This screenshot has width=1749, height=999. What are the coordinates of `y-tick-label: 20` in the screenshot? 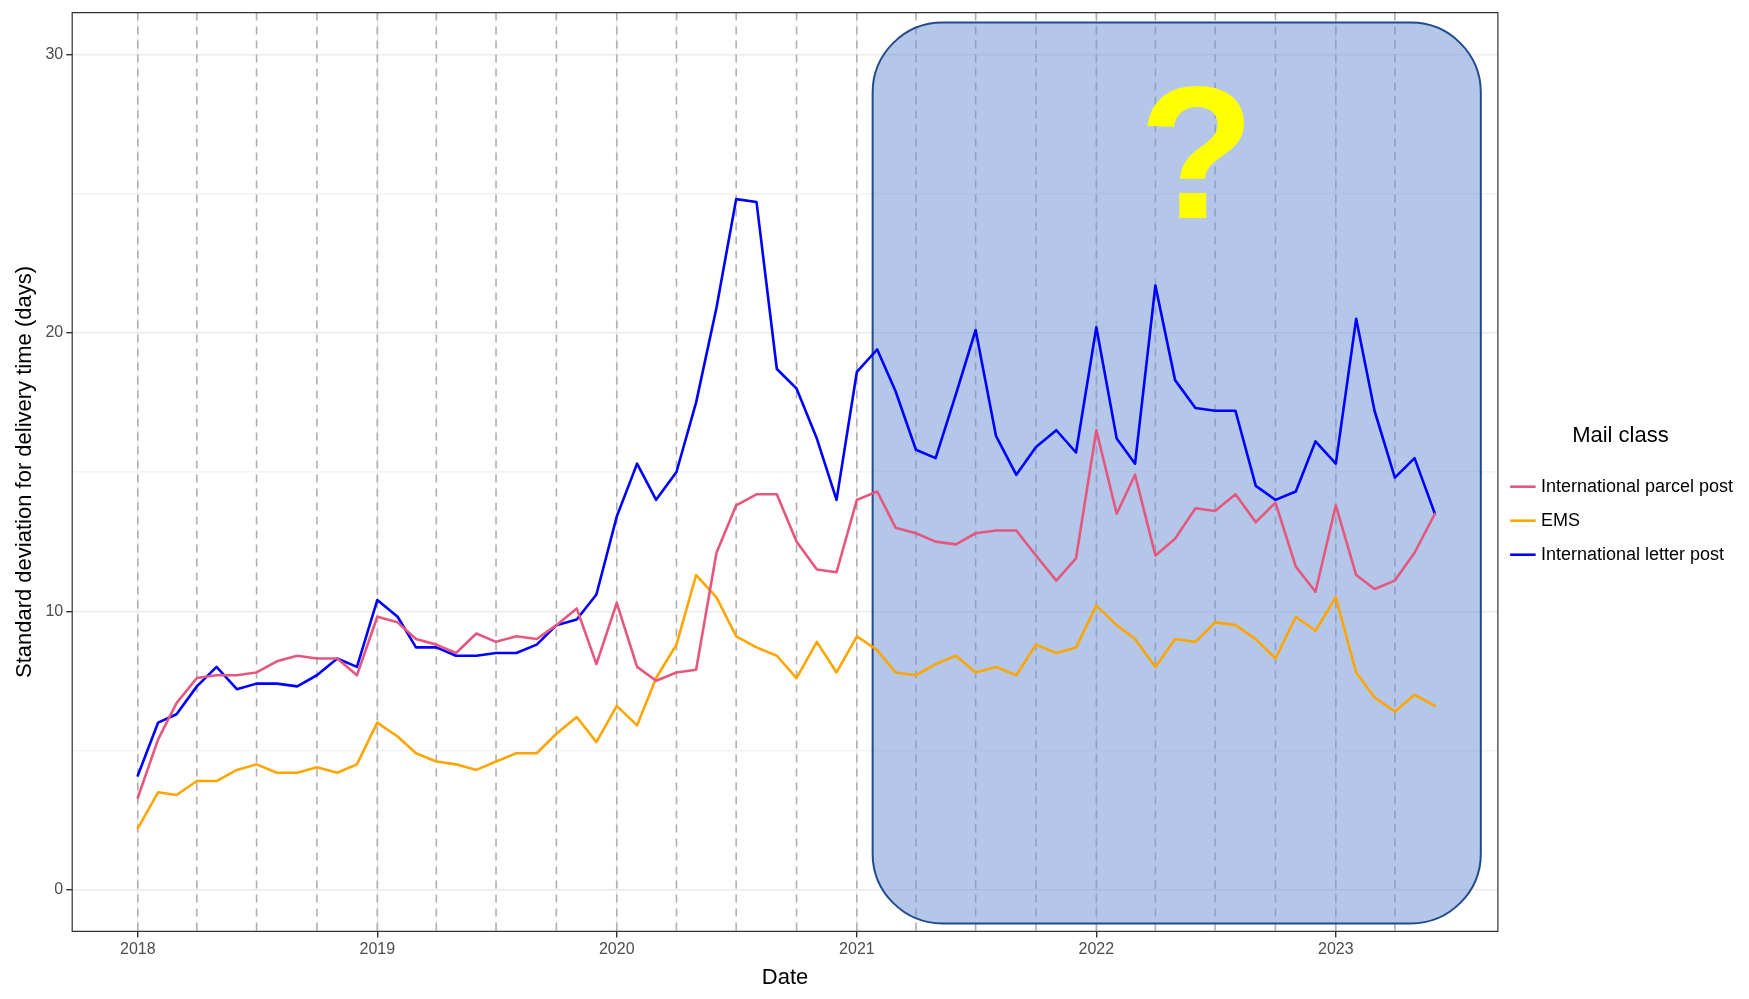 It's located at (54, 332).